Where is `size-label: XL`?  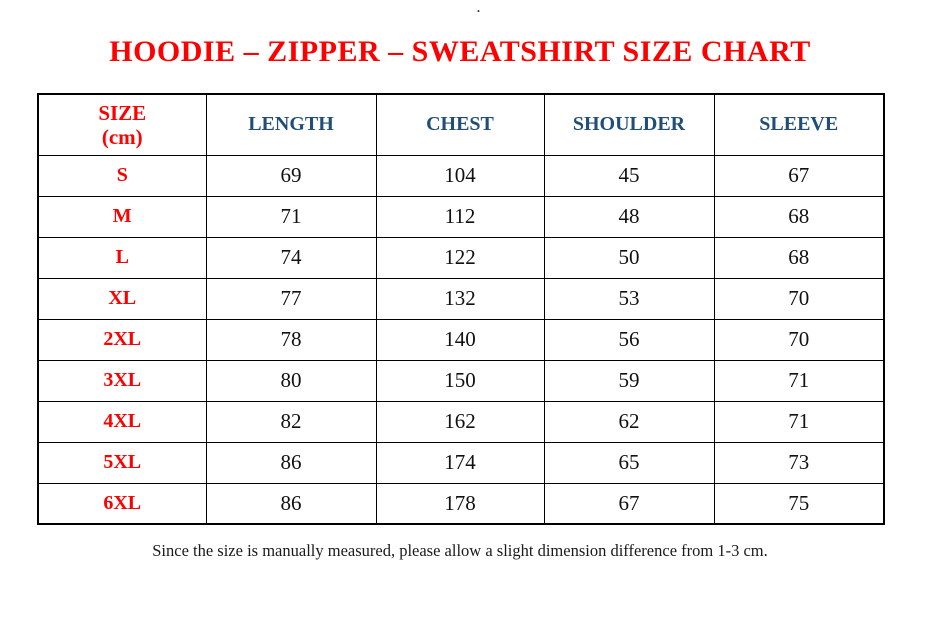
size-label: XL is located at coordinates (122, 298).